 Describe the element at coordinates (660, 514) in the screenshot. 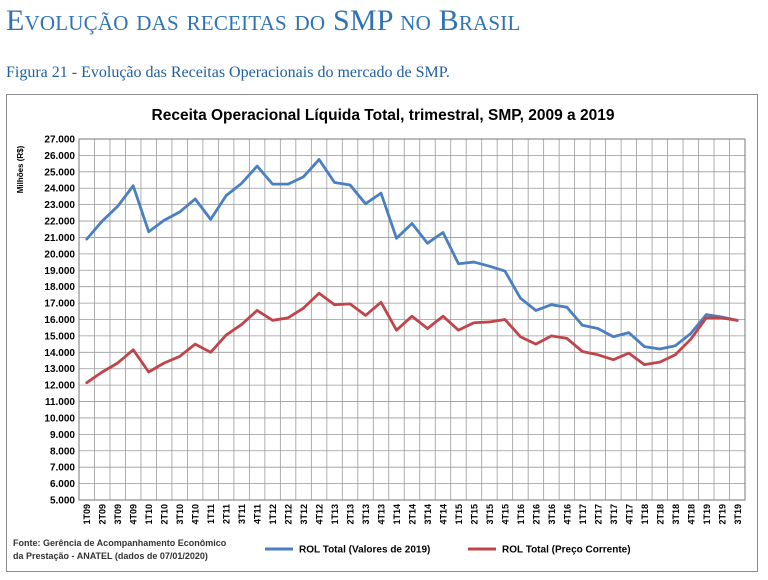

I see `x-tick-label: 2T18` at that location.